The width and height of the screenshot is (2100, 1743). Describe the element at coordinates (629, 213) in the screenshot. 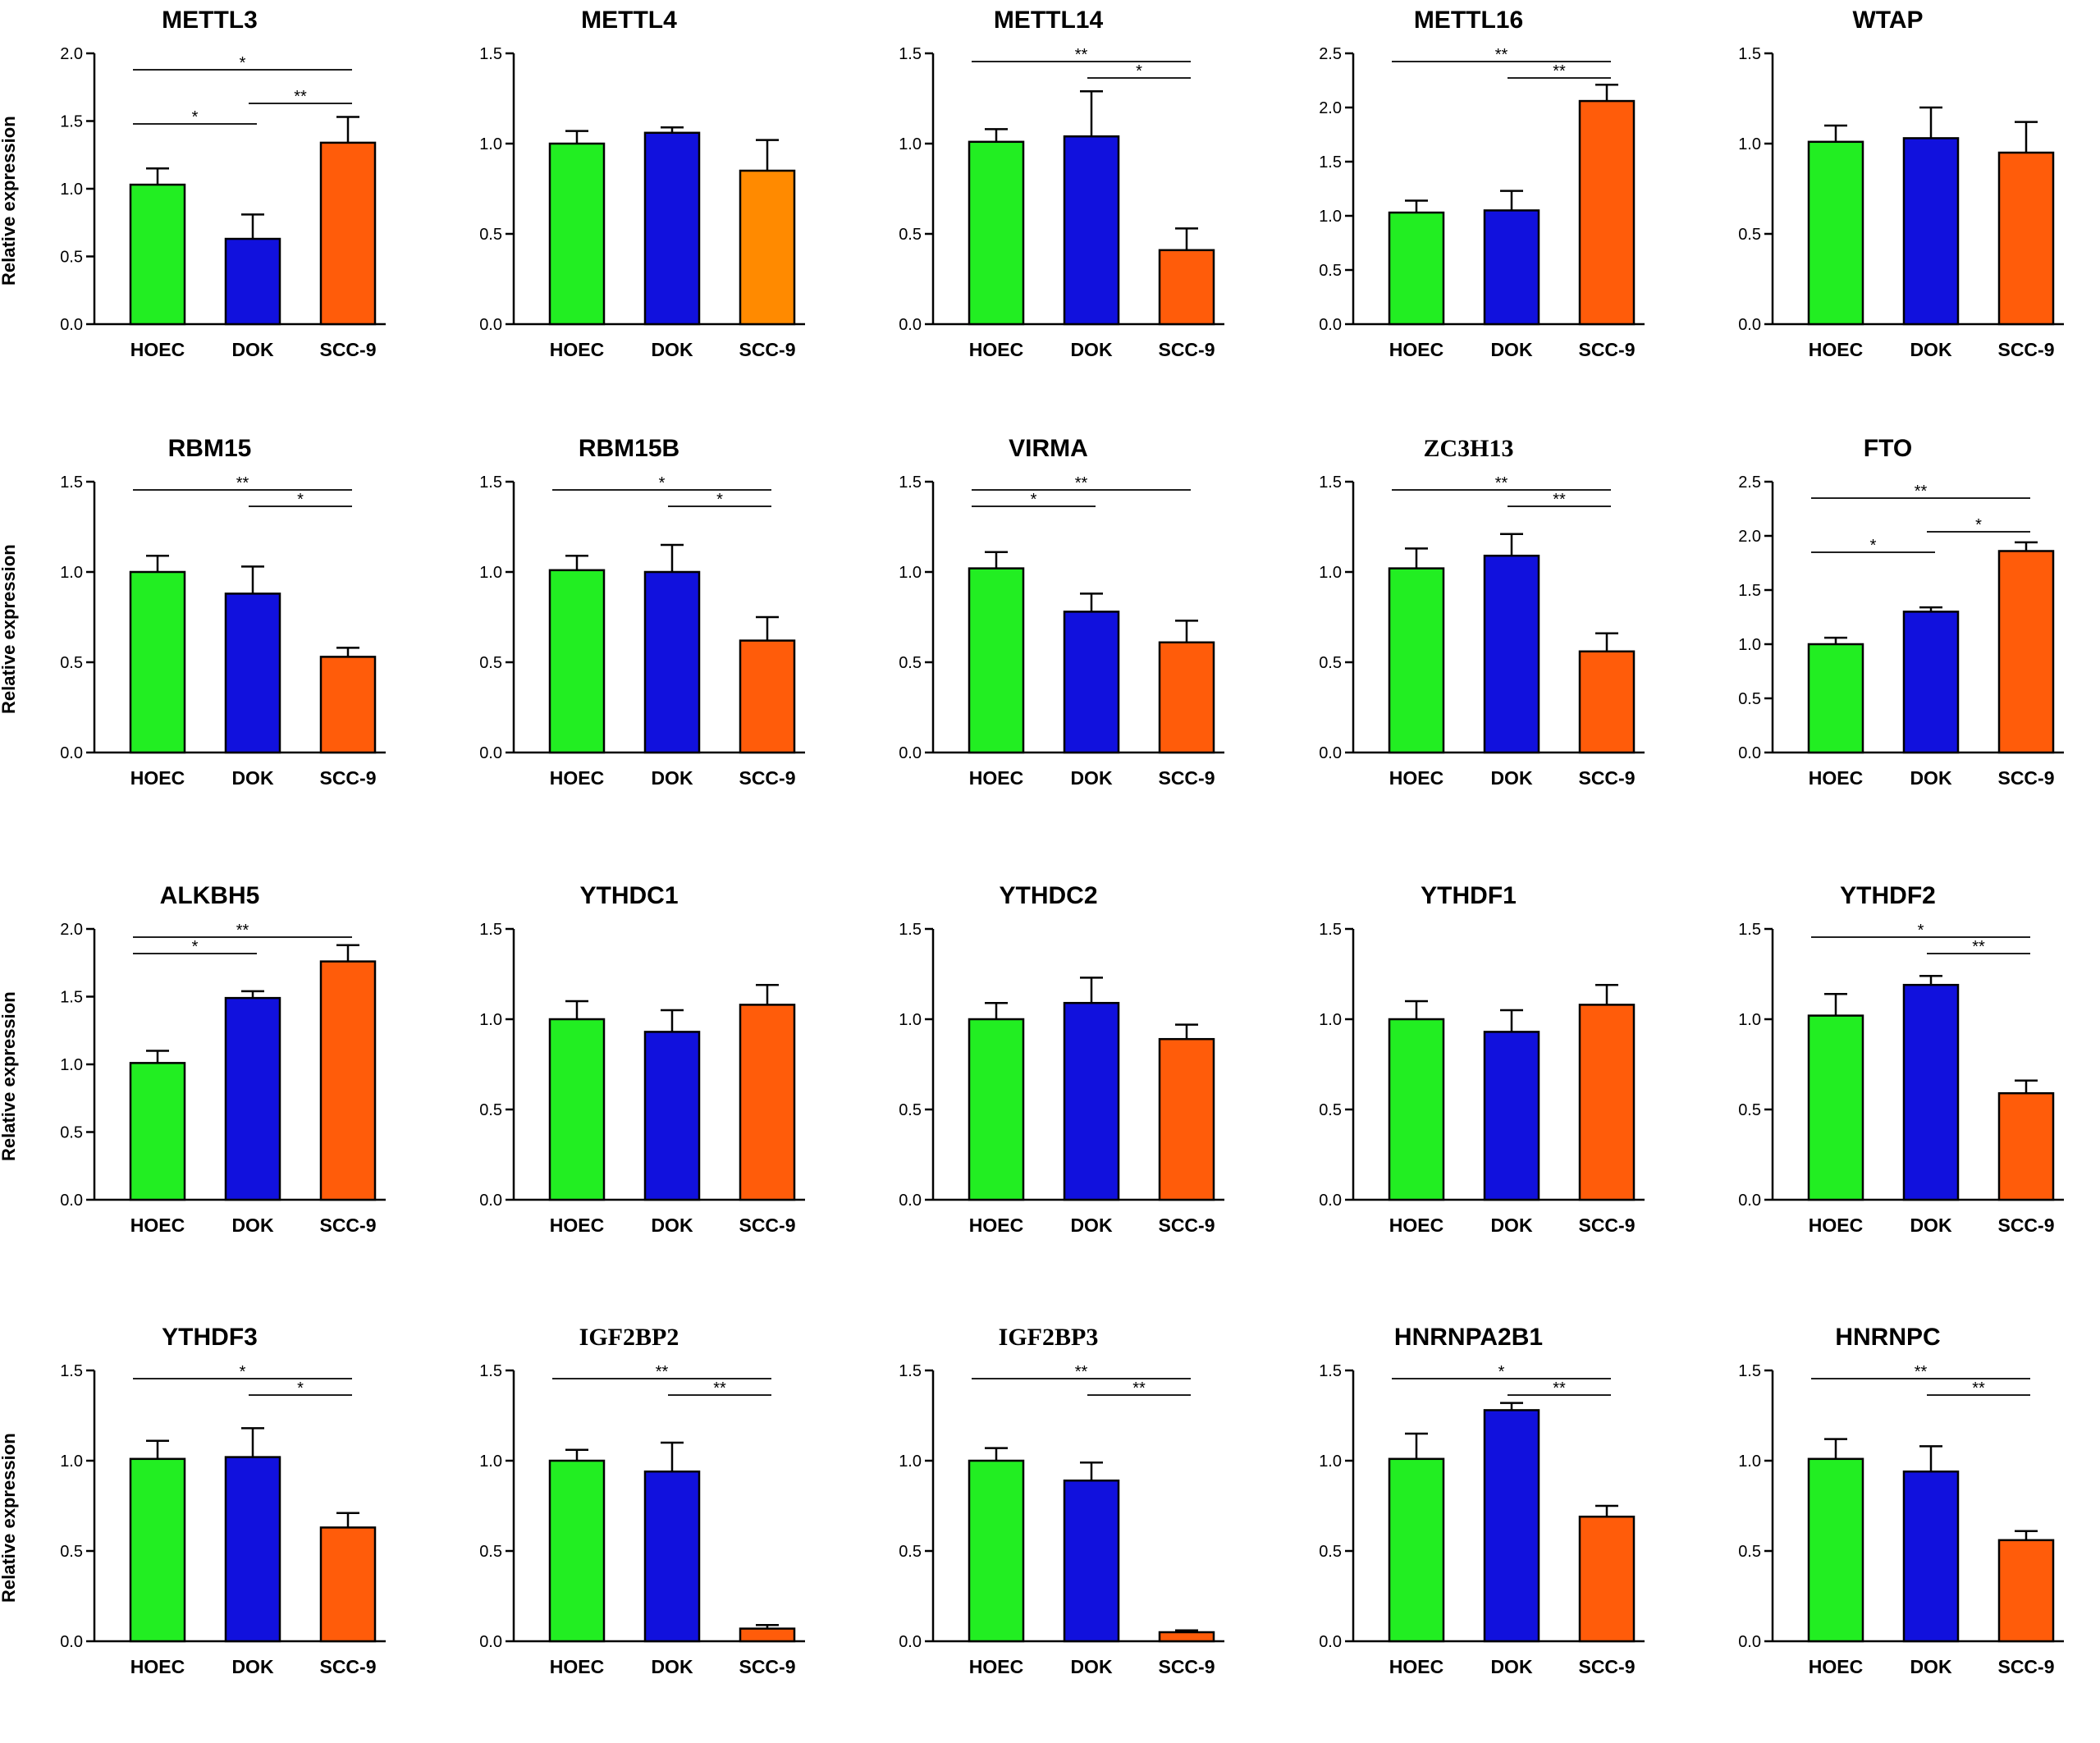

I see `chart-panel-mettl4: METTL4 0.0 0.5 1.0 1.5 HOEC DOK SCC-9` at that location.